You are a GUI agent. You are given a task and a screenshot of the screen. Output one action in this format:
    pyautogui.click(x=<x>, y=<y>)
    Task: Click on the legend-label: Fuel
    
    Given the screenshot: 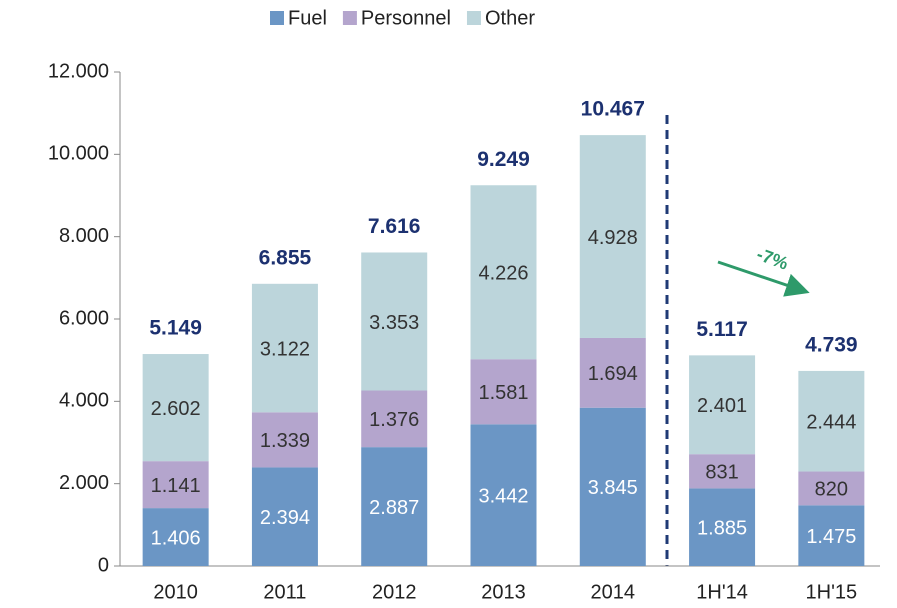 What is the action you would take?
    pyautogui.click(x=307, y=18)
    